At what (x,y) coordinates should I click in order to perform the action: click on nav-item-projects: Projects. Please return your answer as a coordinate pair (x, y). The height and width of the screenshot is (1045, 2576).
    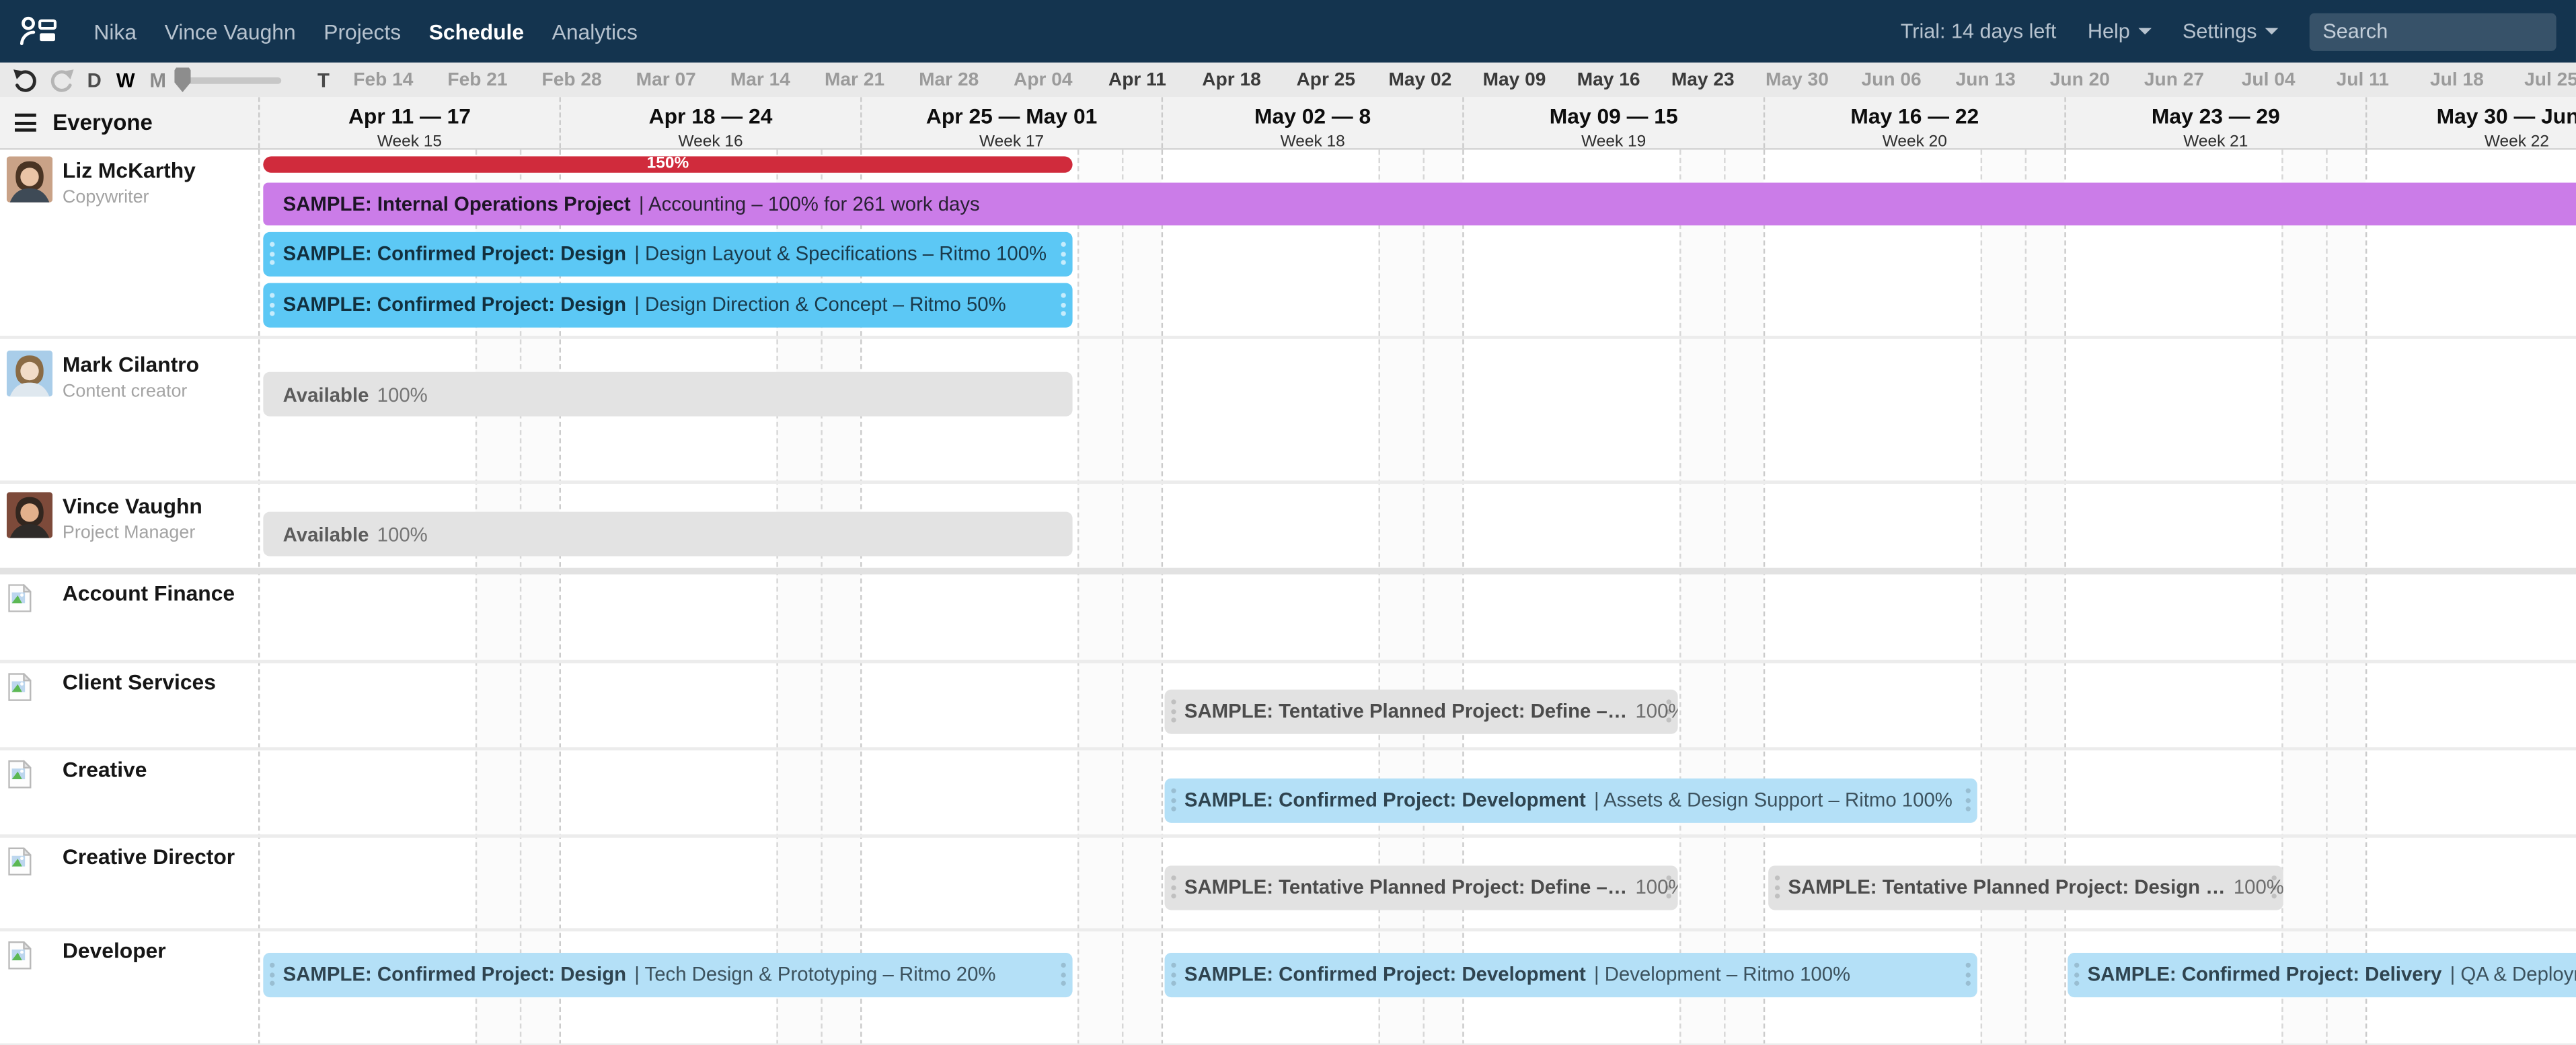
    Looking at the image, I should click on (363, 31).